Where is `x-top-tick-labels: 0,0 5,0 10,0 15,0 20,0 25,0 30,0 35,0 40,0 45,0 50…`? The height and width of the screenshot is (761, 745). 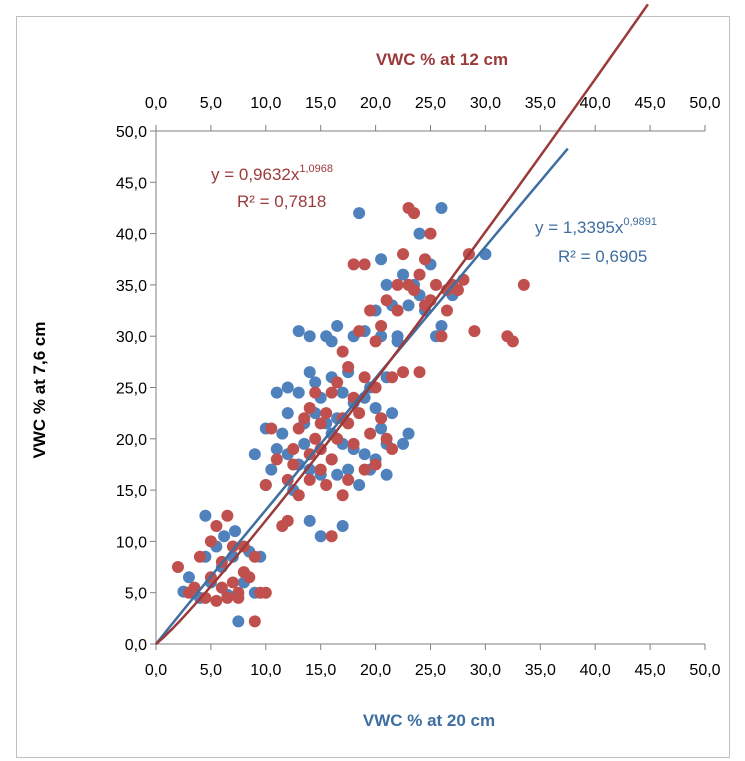 x-top-tick-labels: 0,0 5,0 10,0 15,0 20,0 25,0 30,0 35,0 40,0 45,0 50… is located at coordinates (433, 103).